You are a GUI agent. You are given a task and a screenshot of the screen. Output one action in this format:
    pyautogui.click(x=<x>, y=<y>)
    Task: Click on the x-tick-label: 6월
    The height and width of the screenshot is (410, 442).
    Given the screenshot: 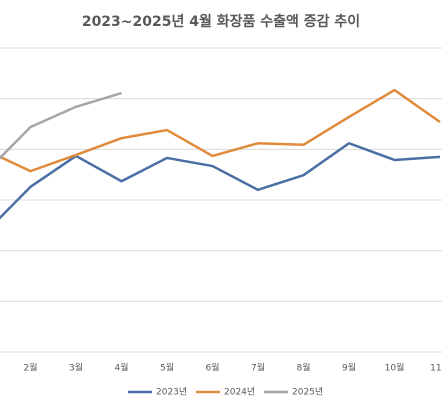 What is the action you would take?
    pyautogui.click(x=212, y=368)
    